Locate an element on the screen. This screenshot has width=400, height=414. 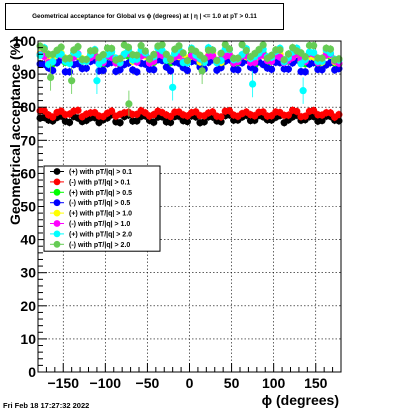
x-tick-label: −150 is located at coordinates (63, 383).